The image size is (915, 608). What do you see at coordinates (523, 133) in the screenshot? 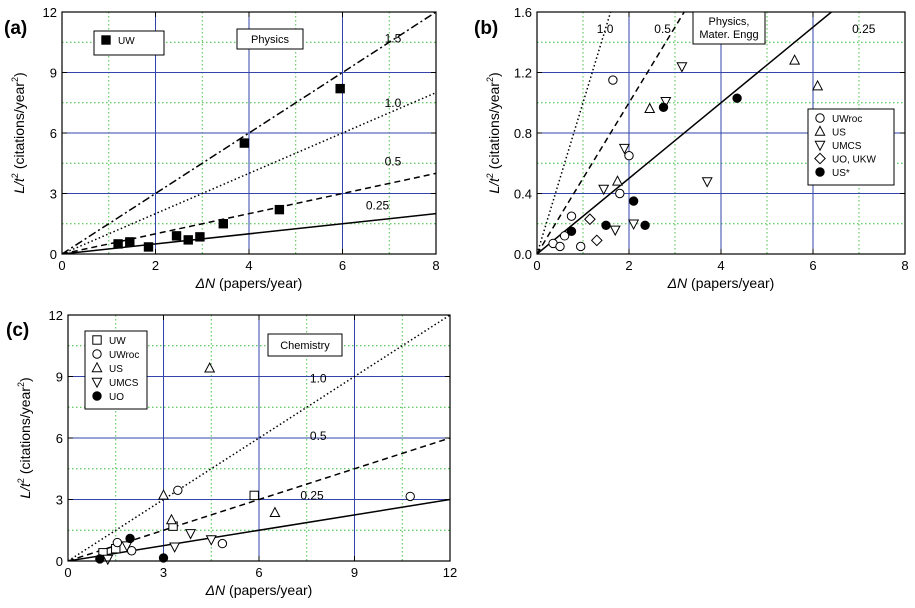
I see `y-tick-label: 0.8` at bounding box center [523, 133].